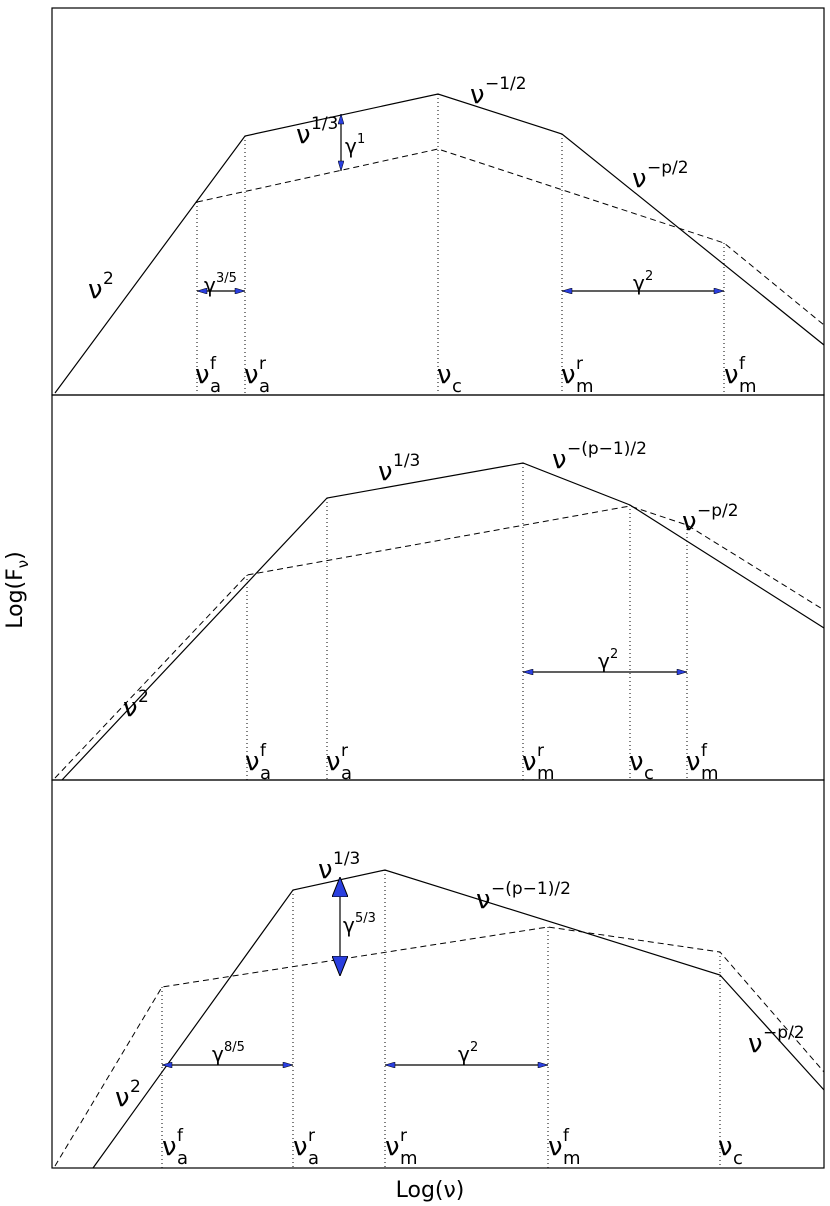 The image size is (830, 1206). Describe the element at coordinates (234, 1047) in the screenshot. I see `superscript: 8/5` at that location.